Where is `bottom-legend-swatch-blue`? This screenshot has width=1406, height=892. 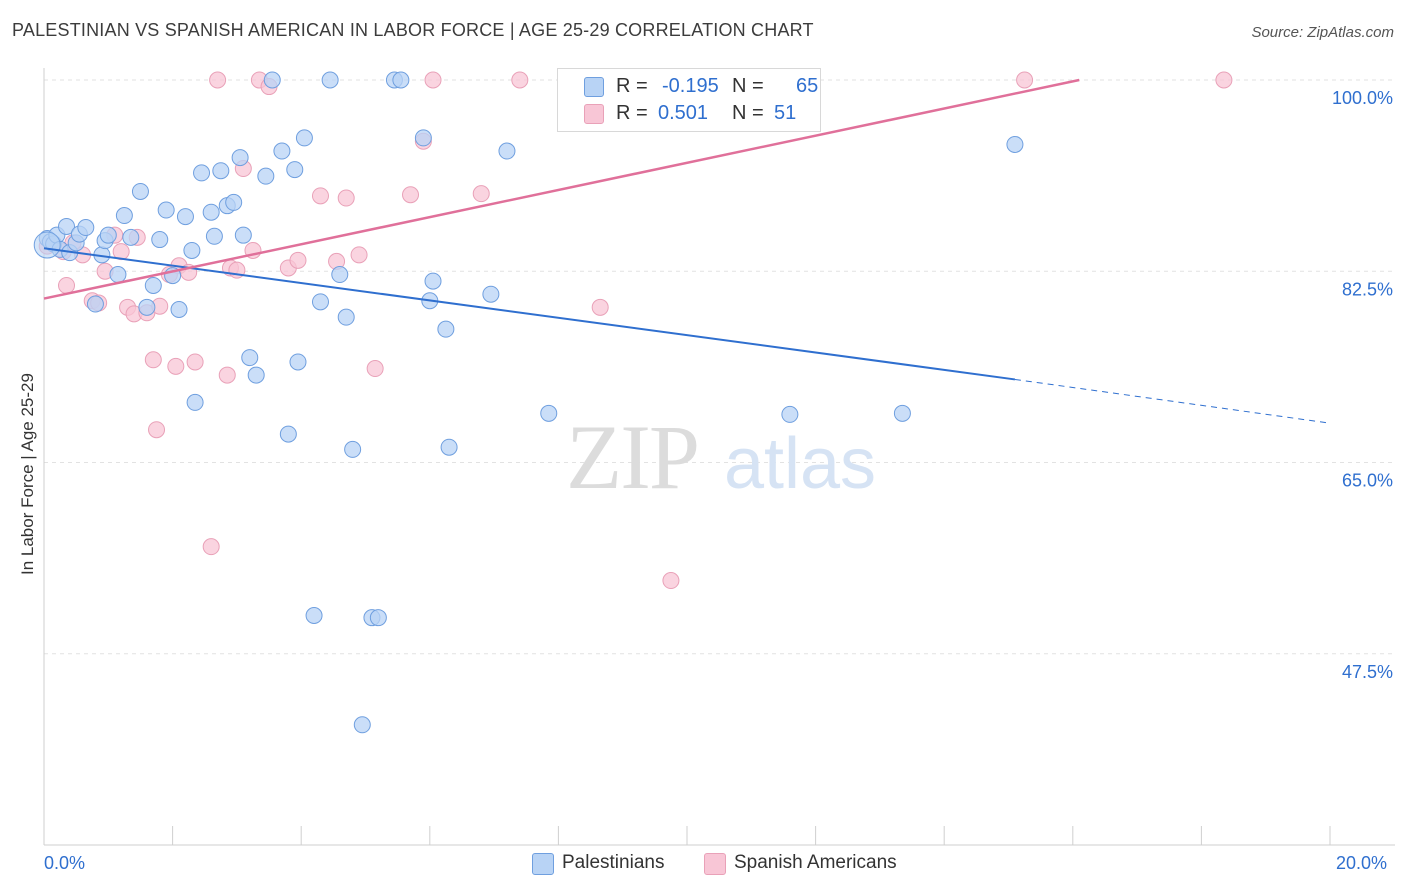 bottom-legend-swatch-blue is located at coordinates (543, 864).